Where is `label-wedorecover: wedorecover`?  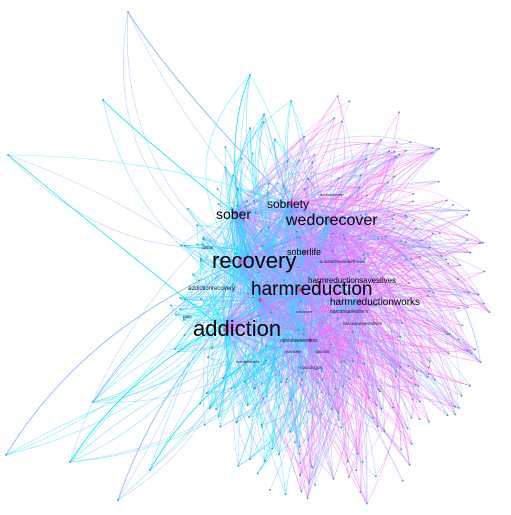
label-wedorecover: wedorecover is located at coordinates (331, 220).